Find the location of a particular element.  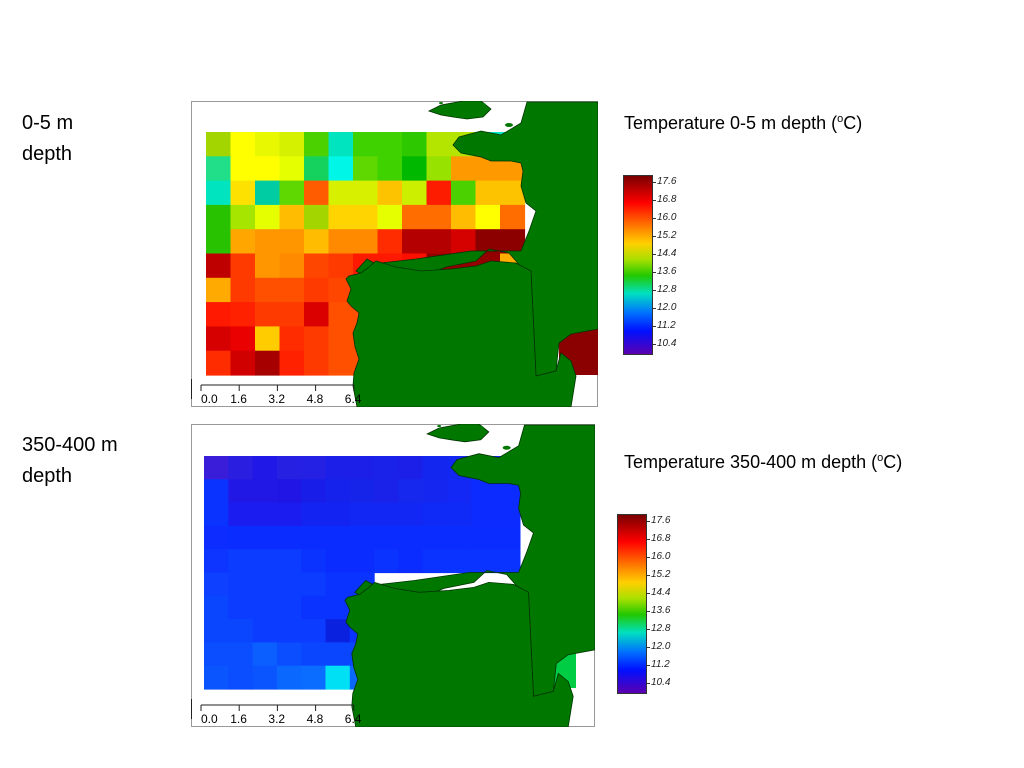

scale-label: 6.4 is located at coordinates (353, 399).